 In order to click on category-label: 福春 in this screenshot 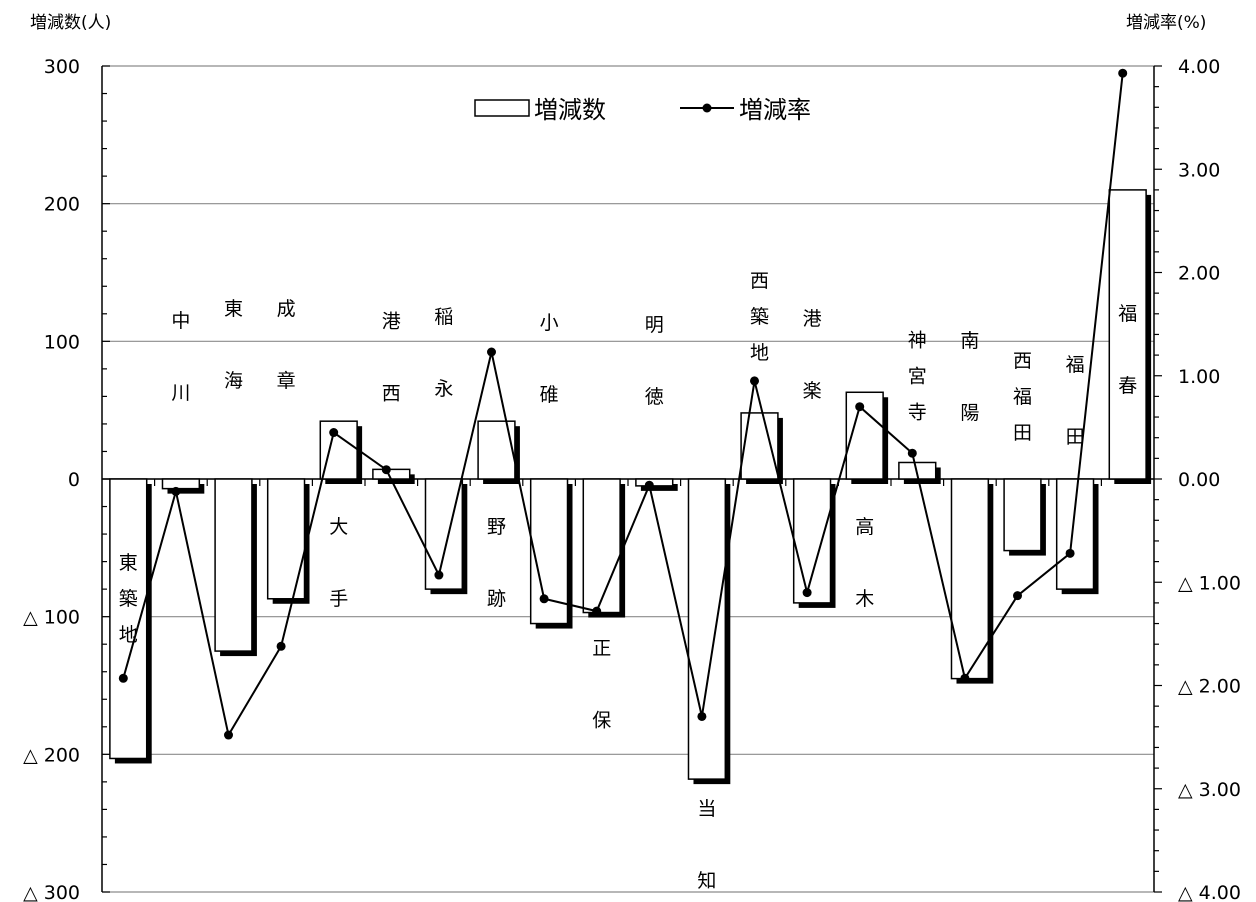, I will do `click(1127, 350)`.